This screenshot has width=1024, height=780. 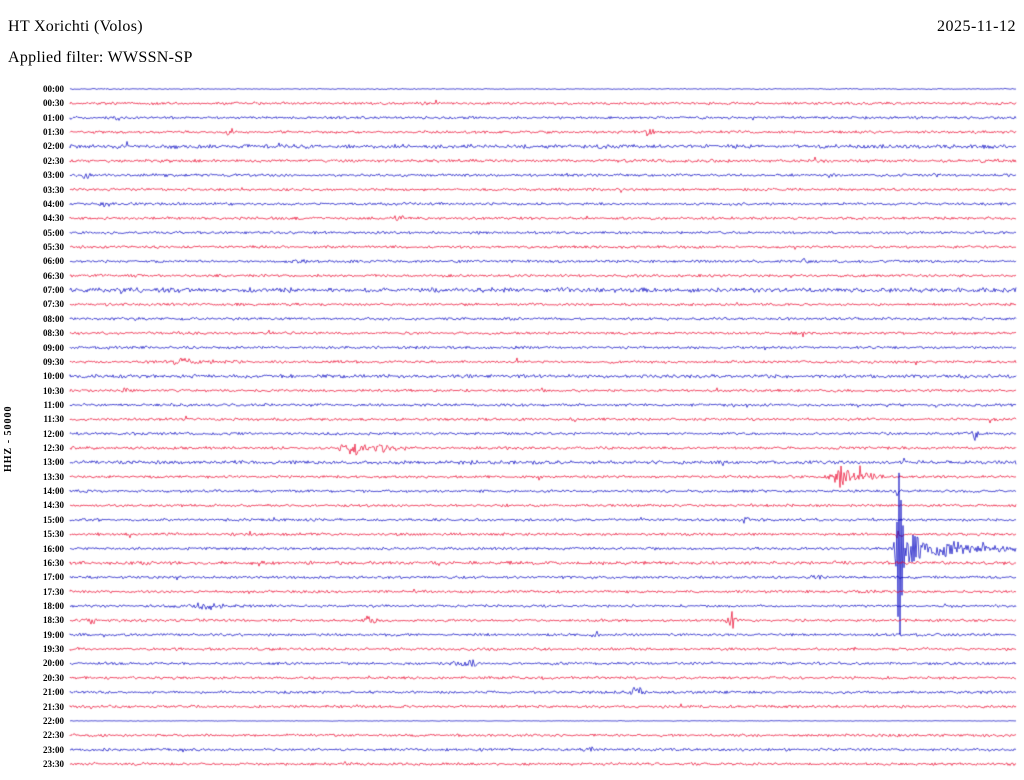 I want to click on time-label: 21:30, so click(x=53, y=706).